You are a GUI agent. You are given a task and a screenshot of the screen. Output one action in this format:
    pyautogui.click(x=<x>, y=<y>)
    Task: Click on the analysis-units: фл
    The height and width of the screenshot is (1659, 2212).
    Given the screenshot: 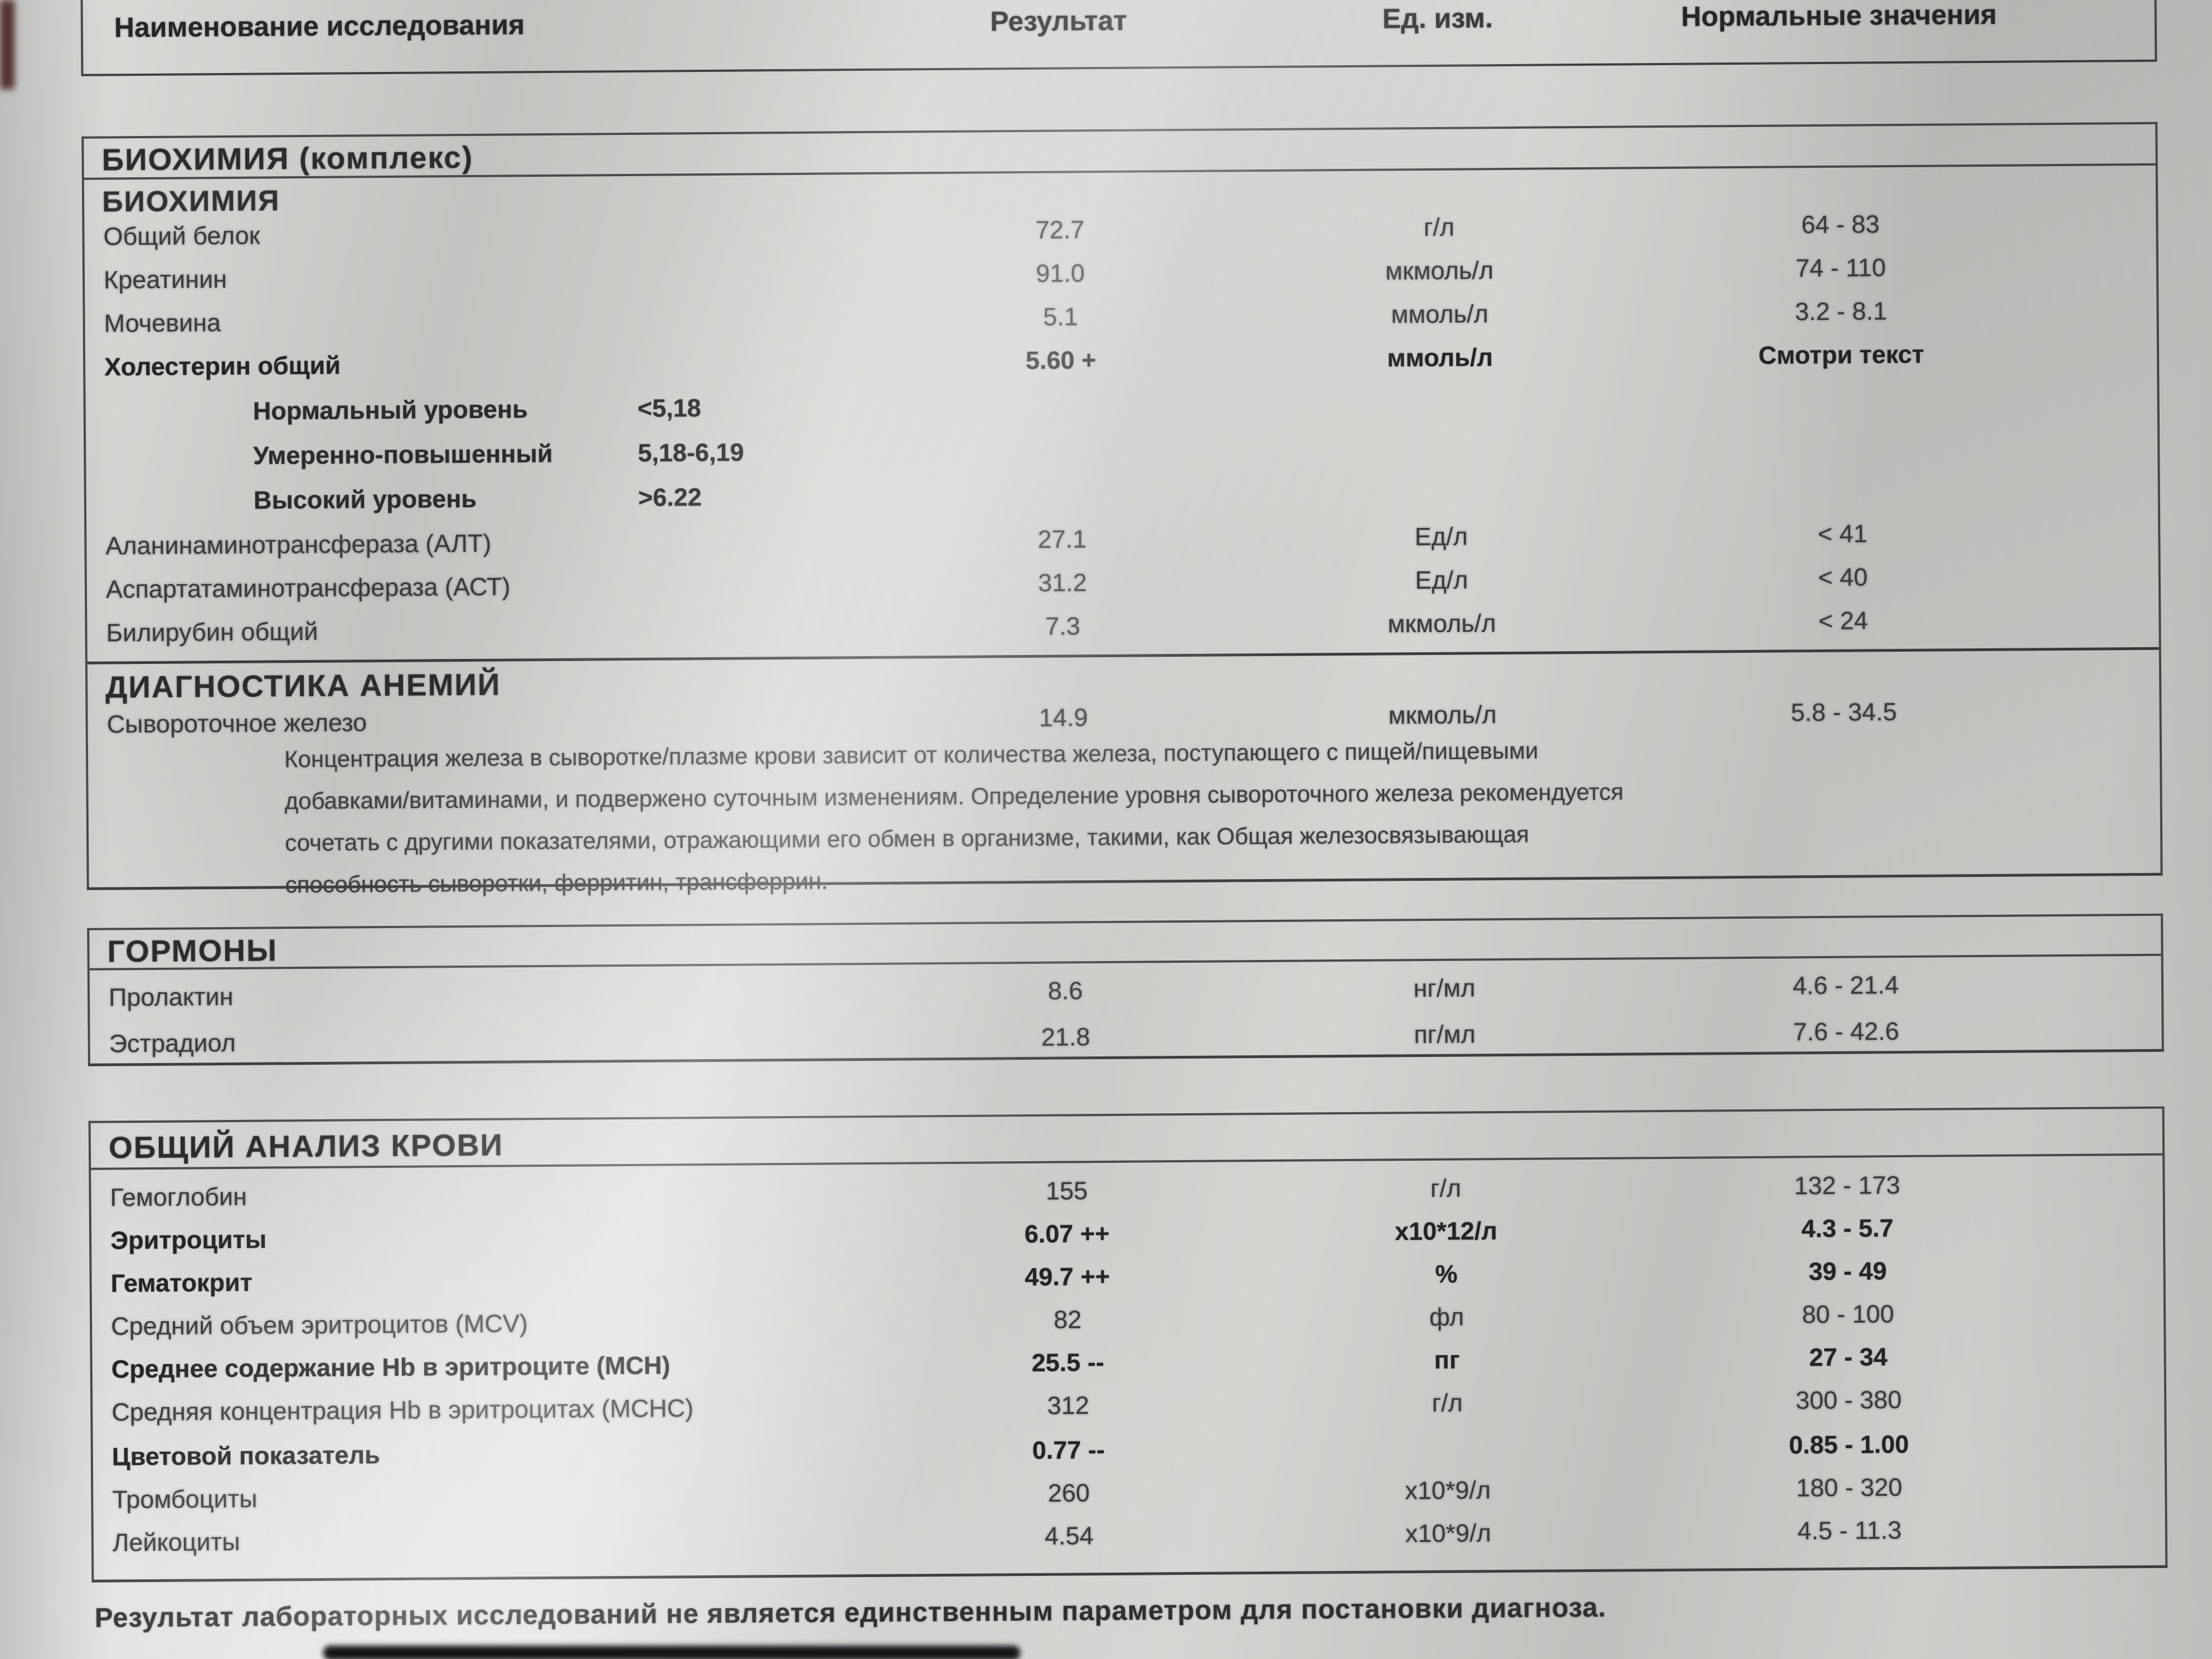 What is the action you would take?
    pyautogui.click(x=1446, y=1316)
    